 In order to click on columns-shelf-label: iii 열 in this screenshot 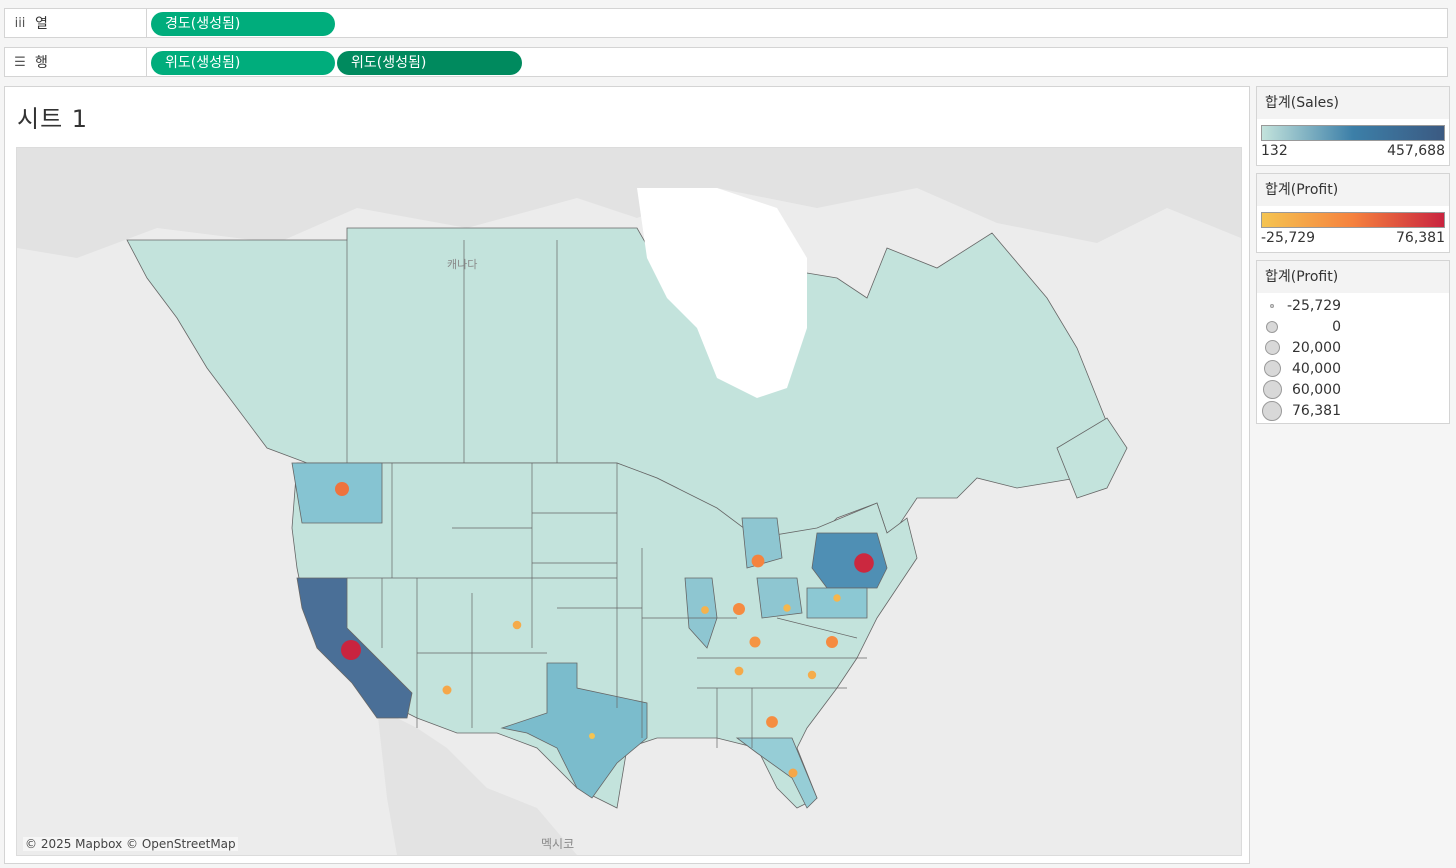, I will do `click(76, 23)`.